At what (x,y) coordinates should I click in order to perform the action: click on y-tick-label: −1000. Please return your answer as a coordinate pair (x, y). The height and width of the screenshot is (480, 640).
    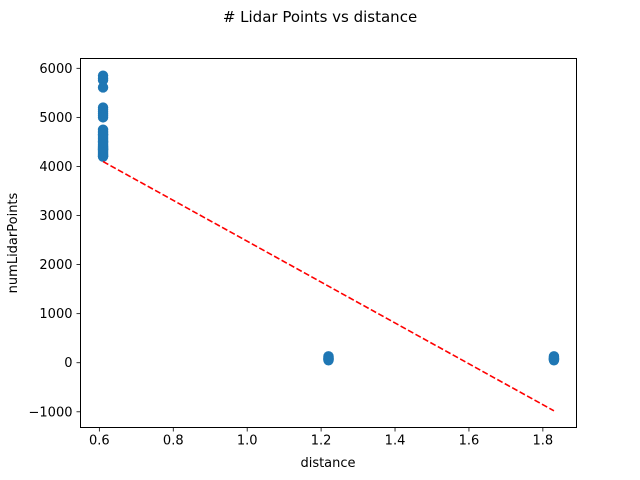
    Looking at the image, I should click on (51, 412).